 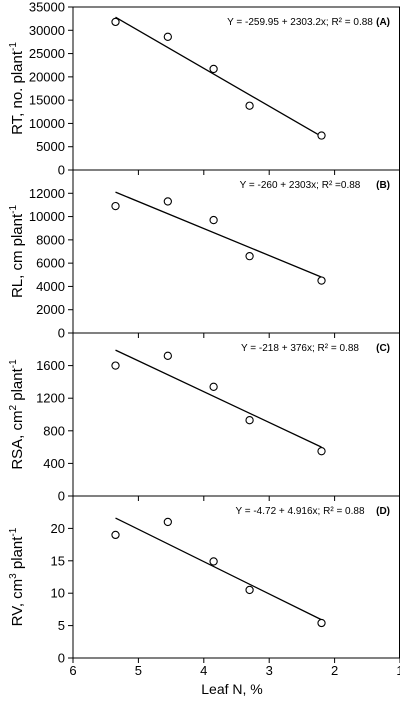 What do you see at coordinates (47, 76) in the screenshot?
I see `y-tick-label: 20000` at bounding box center [47, 76].